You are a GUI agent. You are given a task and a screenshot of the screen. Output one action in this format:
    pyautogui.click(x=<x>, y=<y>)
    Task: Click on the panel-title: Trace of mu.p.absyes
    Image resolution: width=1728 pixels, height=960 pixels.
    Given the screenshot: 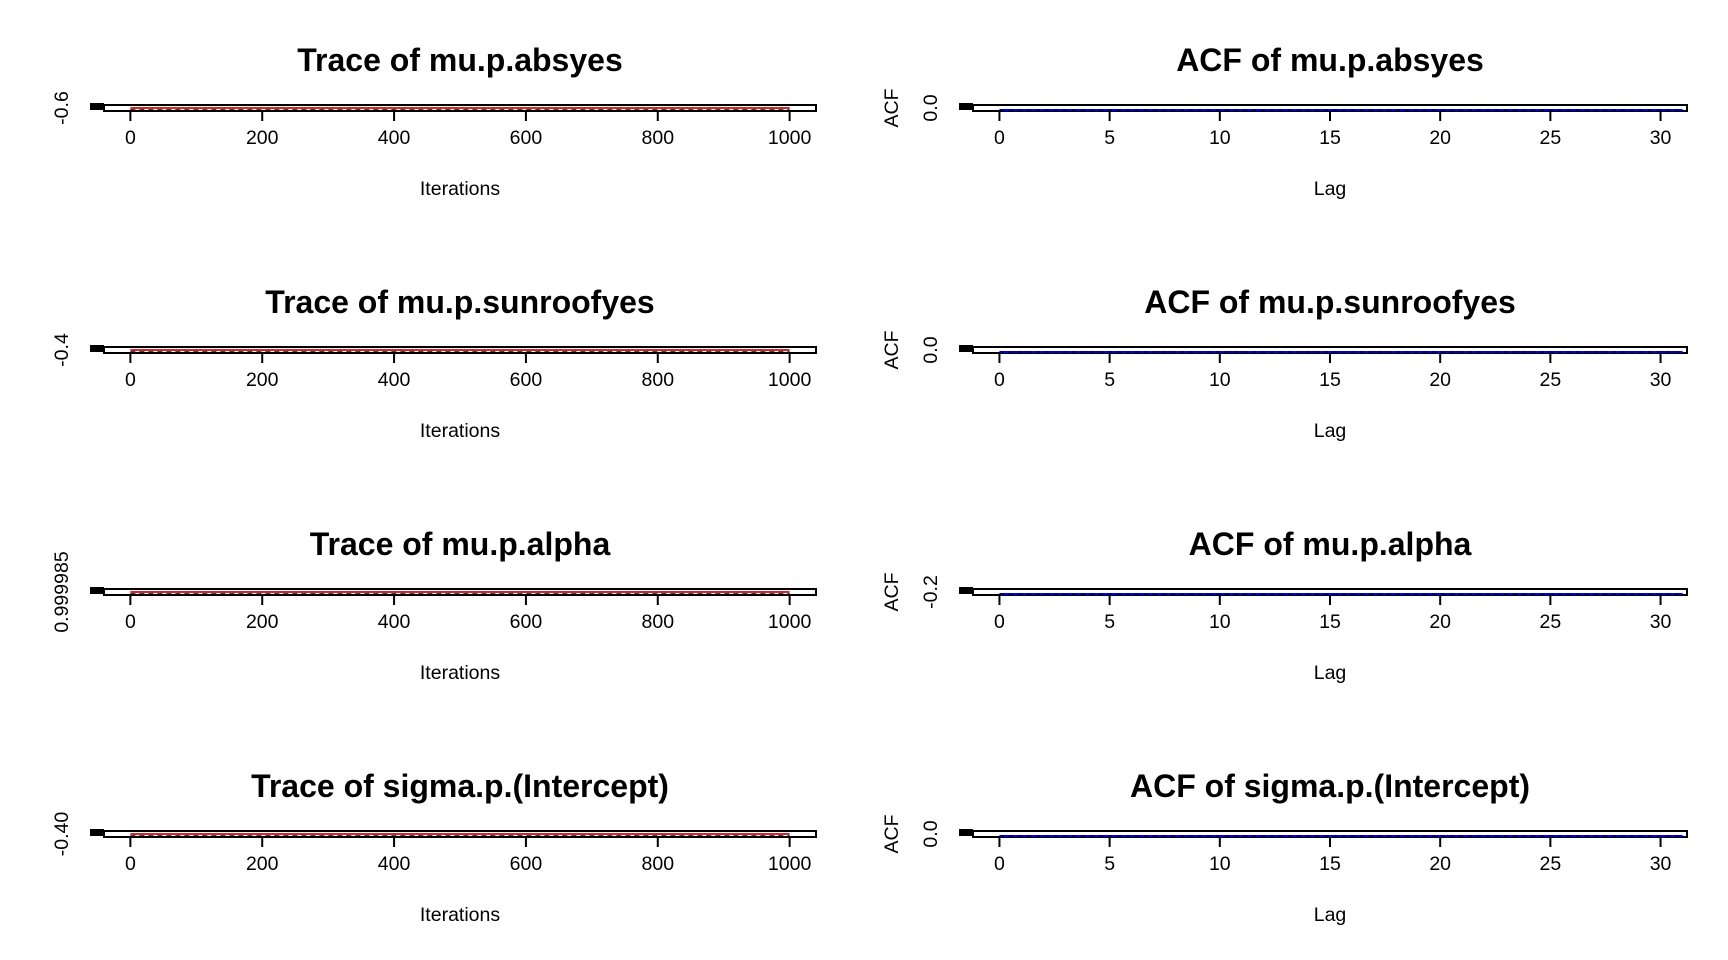 What is the action you would take?
    pyautogui.click(x=459, y=60)
    